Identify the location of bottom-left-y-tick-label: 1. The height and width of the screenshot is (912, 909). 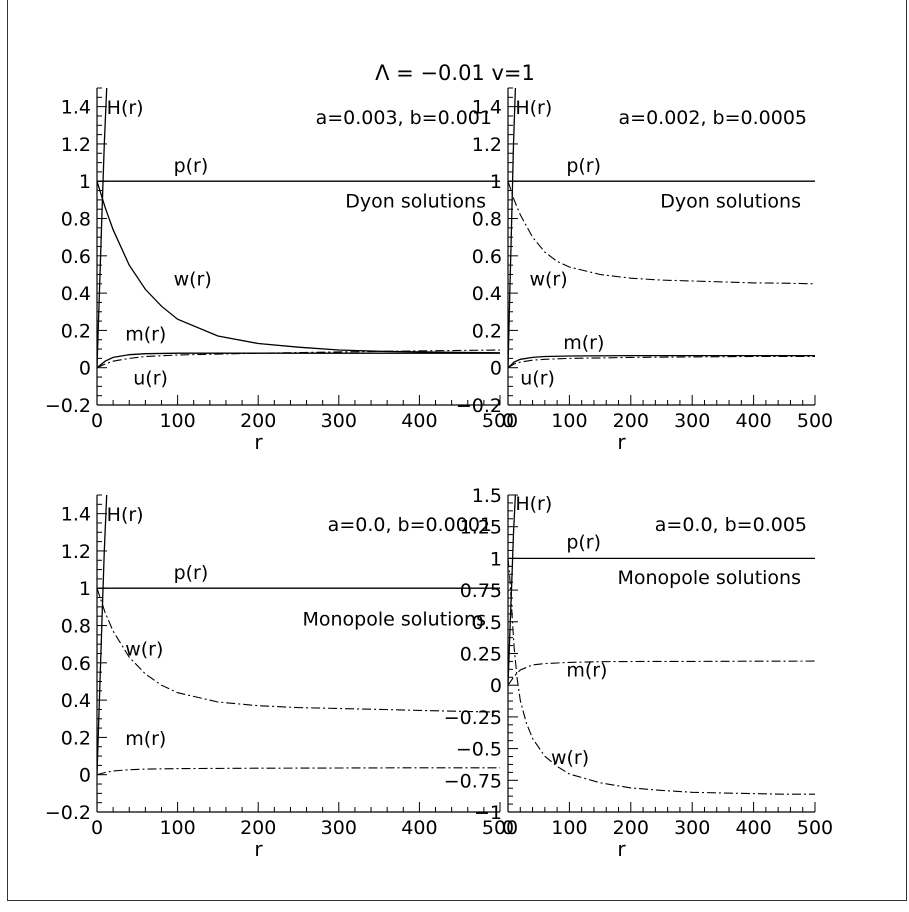
(85, 589).